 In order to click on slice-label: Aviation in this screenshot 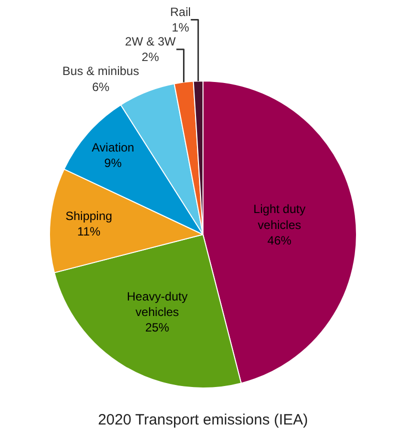, I will do `click(113, 147)`.